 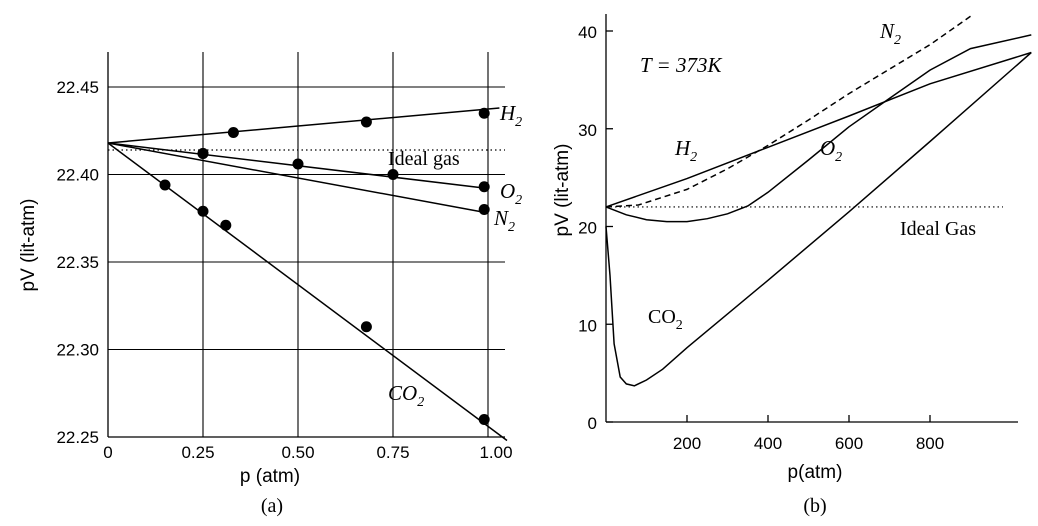 What do you see at coordinates (587, 325) in the screenshot?
I see `y-tick-label: 10` at bounding box center [587, 325].